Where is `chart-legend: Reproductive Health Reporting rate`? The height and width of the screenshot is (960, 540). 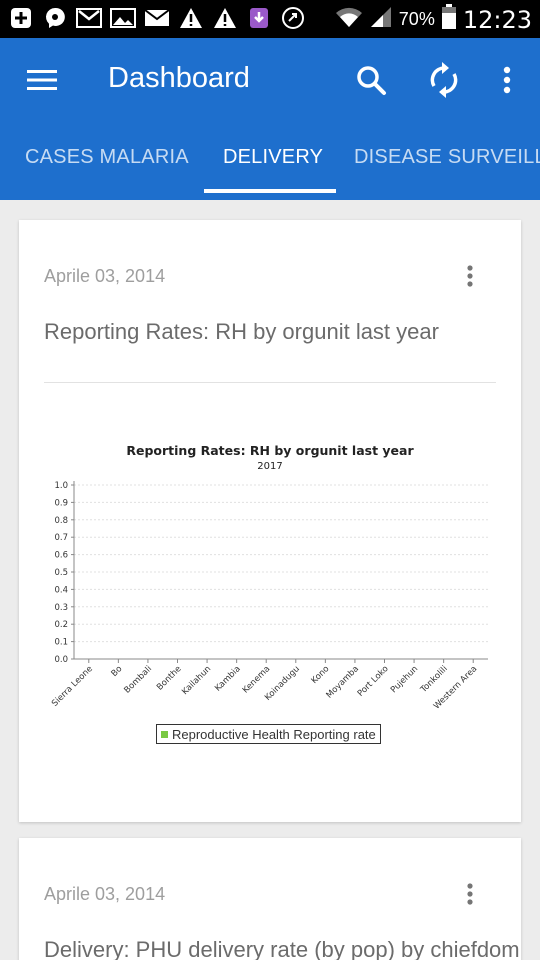
chart-legend: Reproductive Health Reporting rate is located at coordinates (268, 734).